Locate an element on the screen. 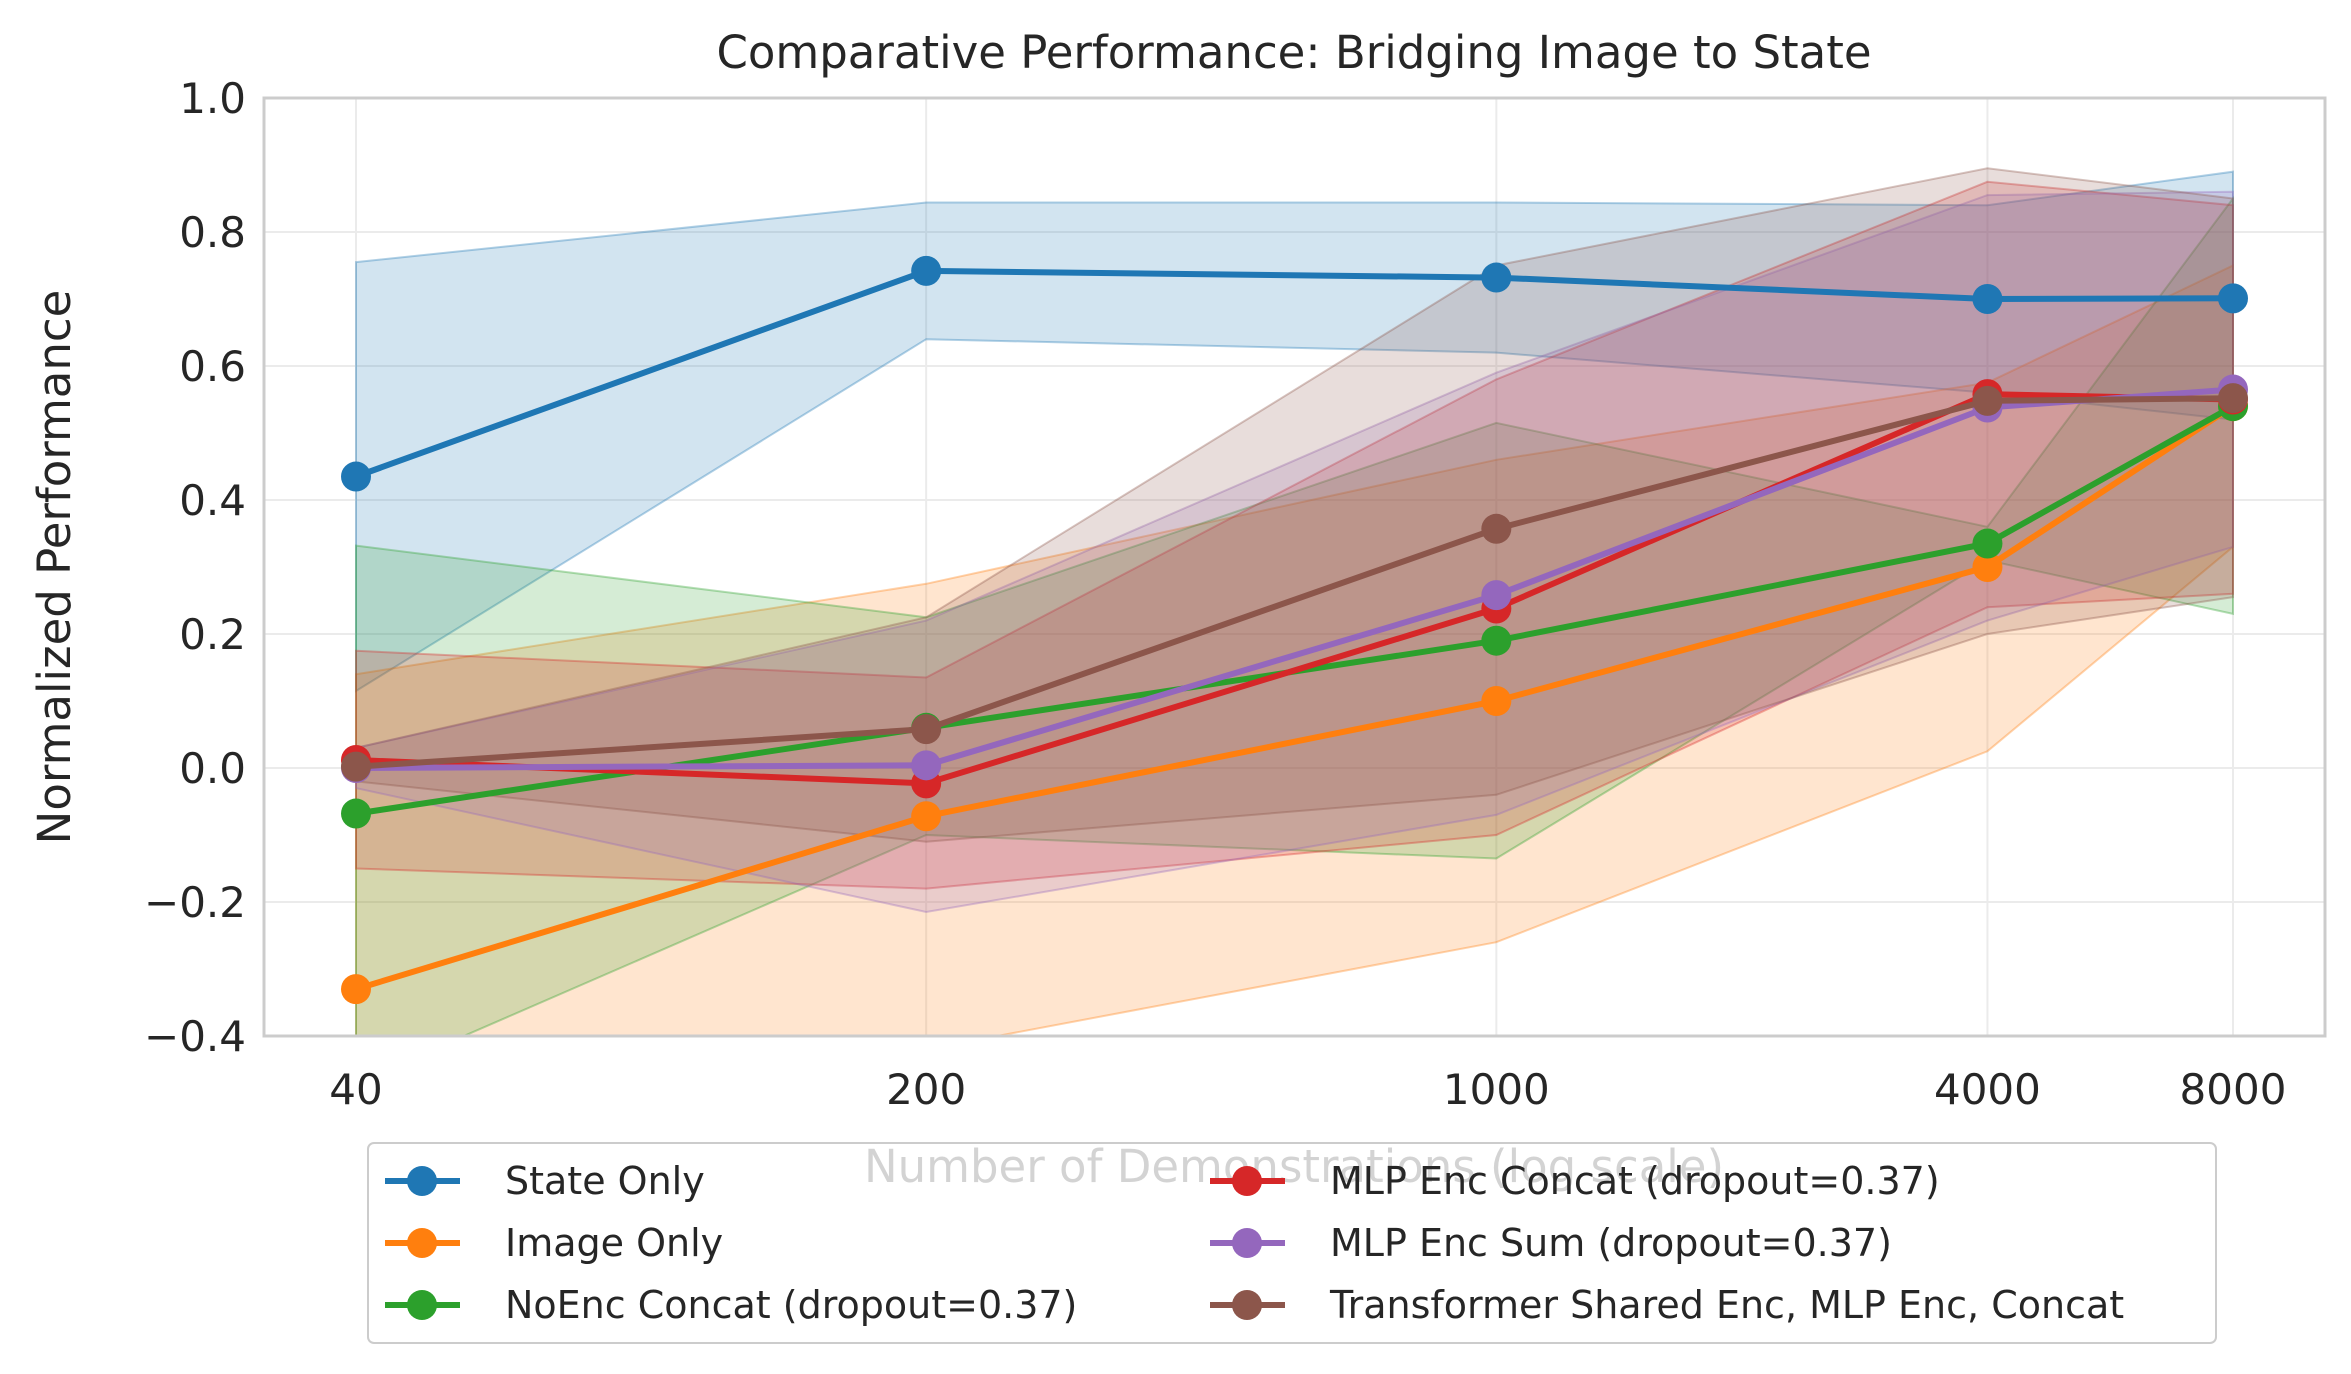  y-tick-label: −0.4 is located at coordinates (195, 1036).